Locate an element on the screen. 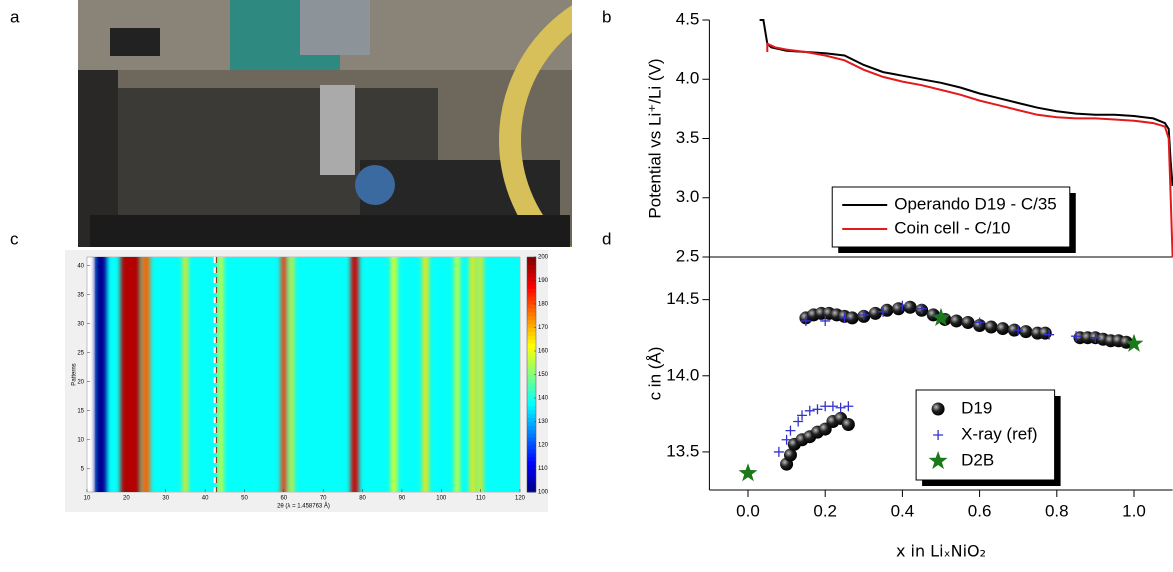 The height and width of the screenshot is (572, 1173). x-tick-label: 40 is located at coordinates (205, 499).